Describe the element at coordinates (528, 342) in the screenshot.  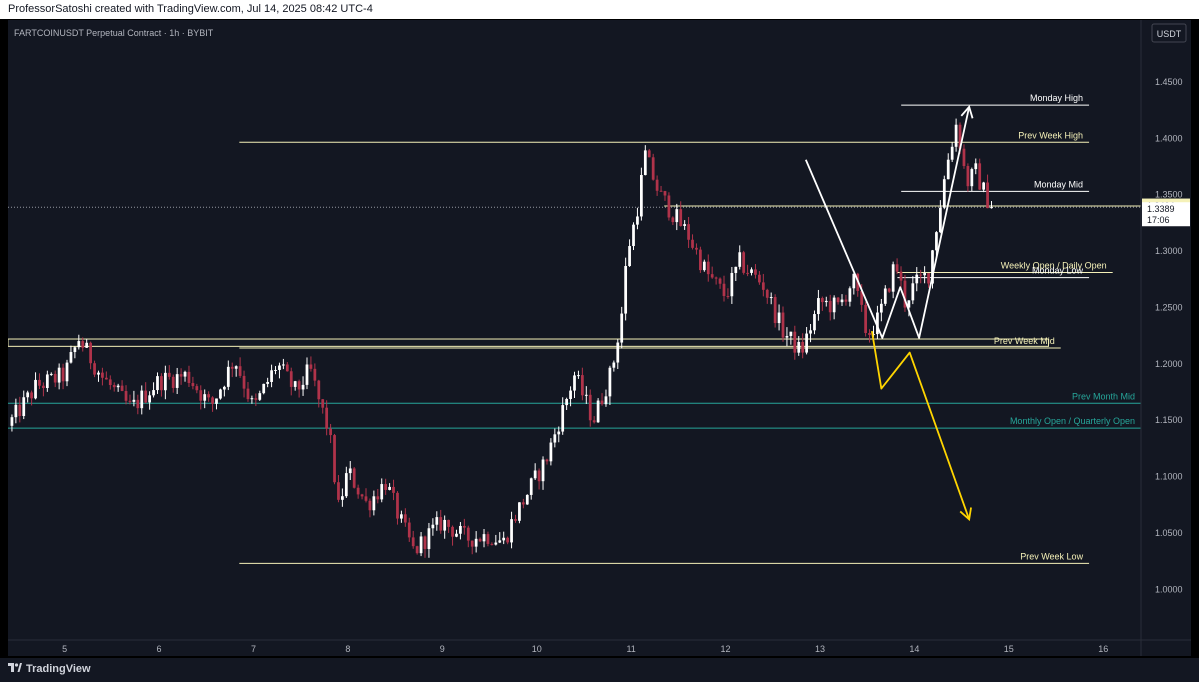
I see `prev-week-mid-zone` at that location.